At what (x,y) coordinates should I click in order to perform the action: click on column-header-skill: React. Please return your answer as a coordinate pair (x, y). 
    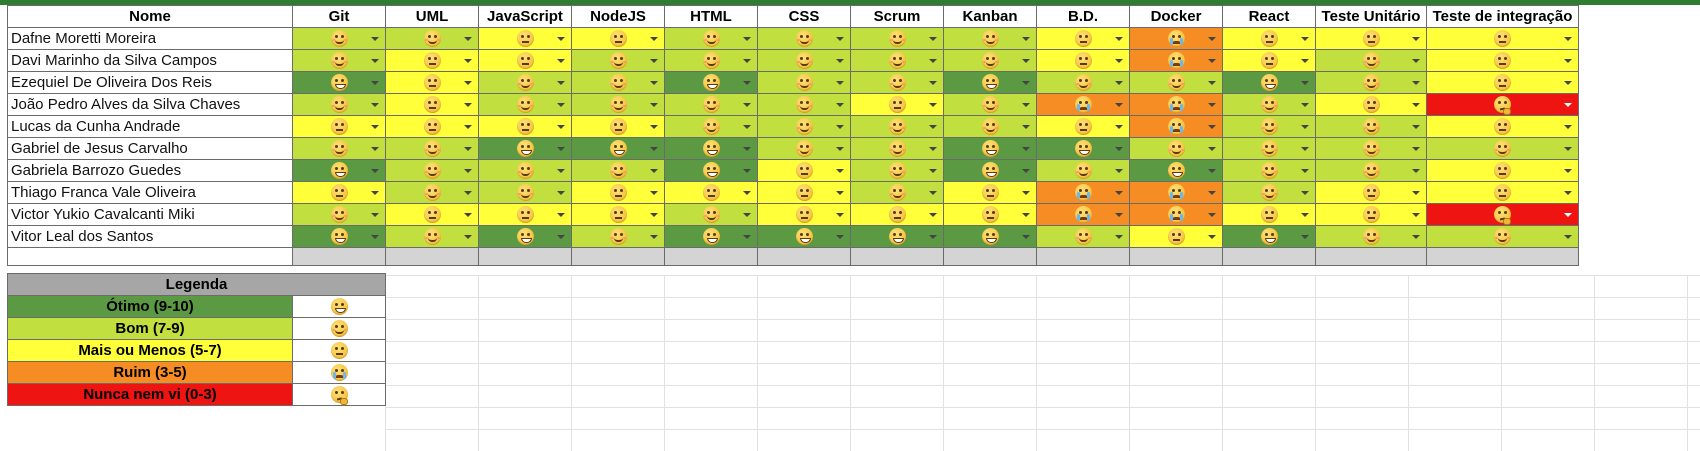
    Looking at the image, I should click on (1269, 16).